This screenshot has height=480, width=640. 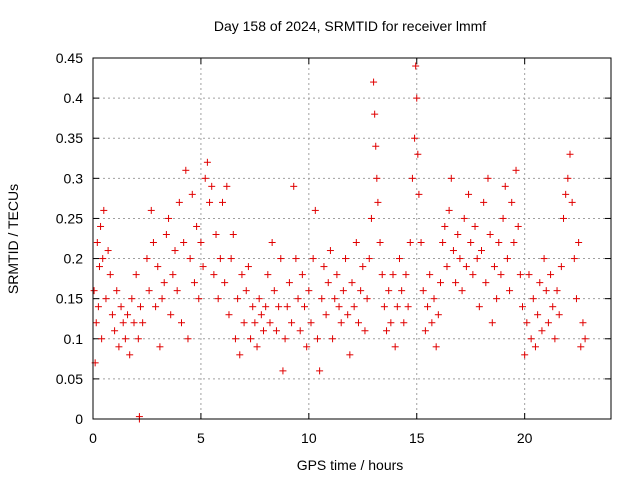 I want to click on y-tick-label: 0.2, so click(x=74, y=259).